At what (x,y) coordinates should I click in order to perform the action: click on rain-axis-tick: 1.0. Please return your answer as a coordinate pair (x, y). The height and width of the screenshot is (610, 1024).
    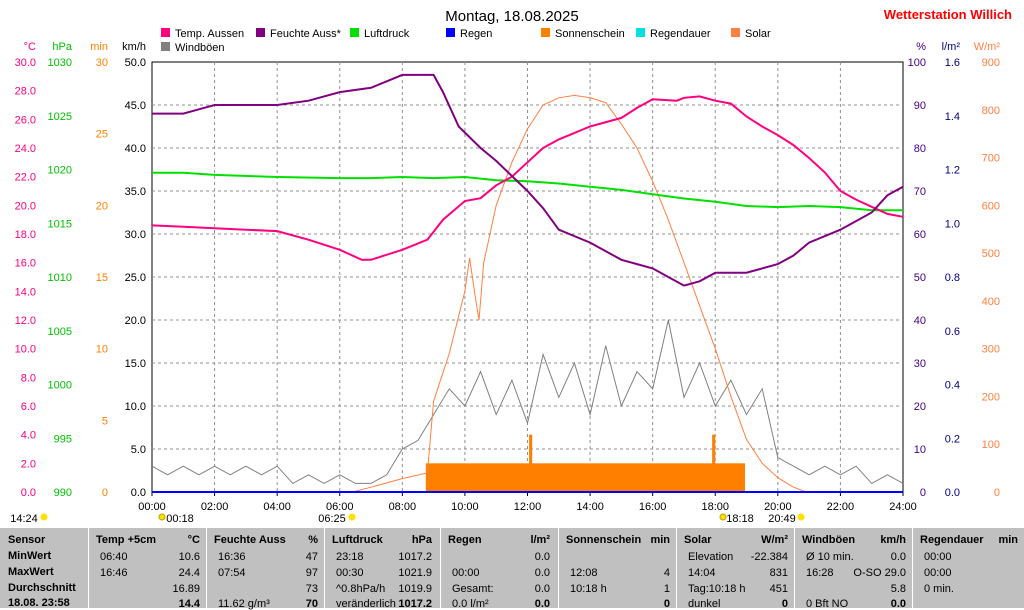
    Looking at the image, I should click on (952, 224).